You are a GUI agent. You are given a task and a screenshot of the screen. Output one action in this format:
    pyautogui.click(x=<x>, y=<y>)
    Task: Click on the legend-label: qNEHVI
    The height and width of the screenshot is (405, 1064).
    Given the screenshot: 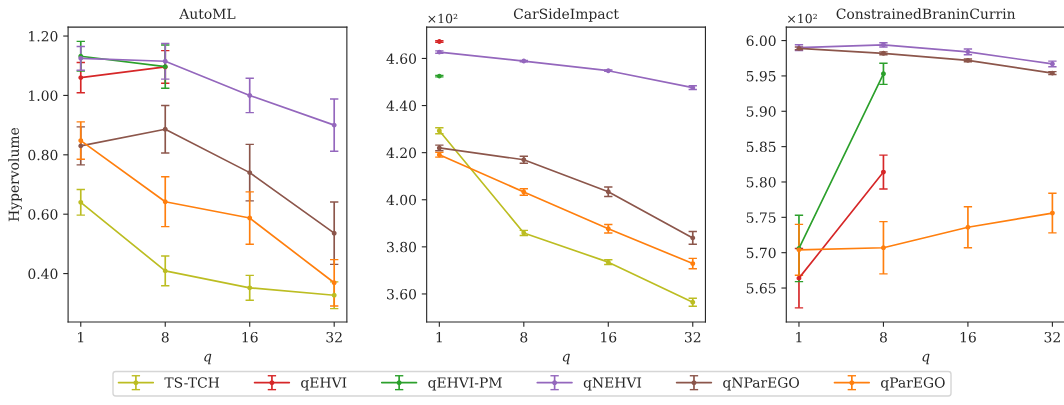 What is the action you would take?
    pyautogui.click(x=612, y=384)
    